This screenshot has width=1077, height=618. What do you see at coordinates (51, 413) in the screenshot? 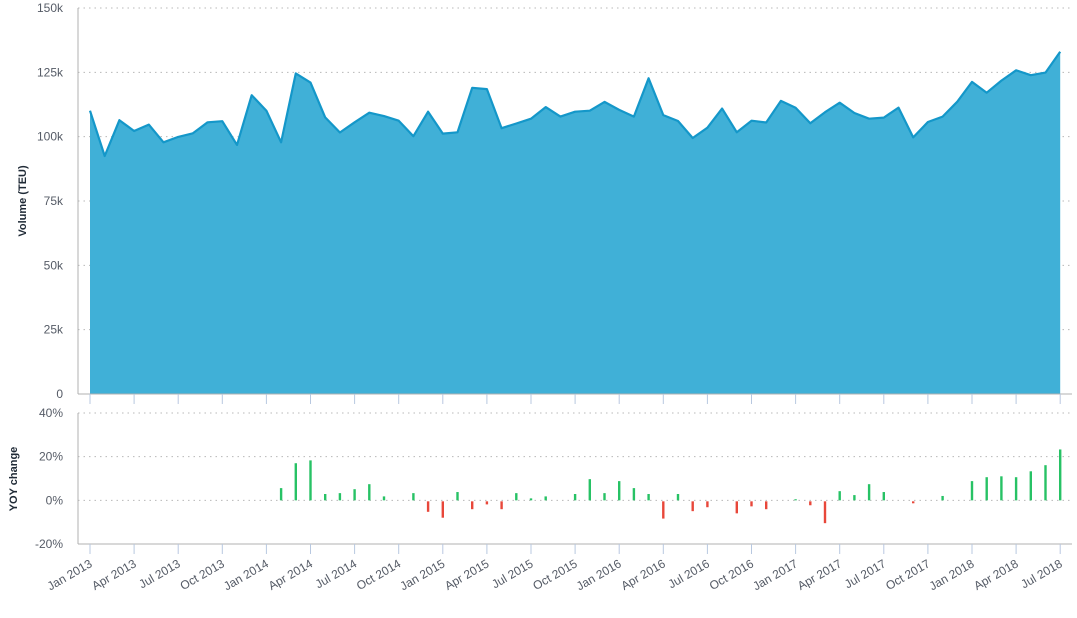
I see `y-tick-label: 40%` at bounding box center [51, 413].